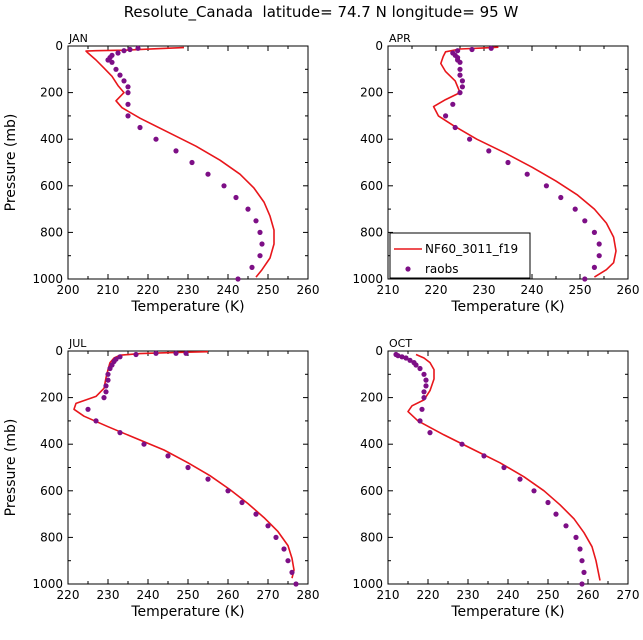 The height and width of the screenshot is (640, 643). I want to click on y-axis-label: Pressure (mb), so click(11, 163).